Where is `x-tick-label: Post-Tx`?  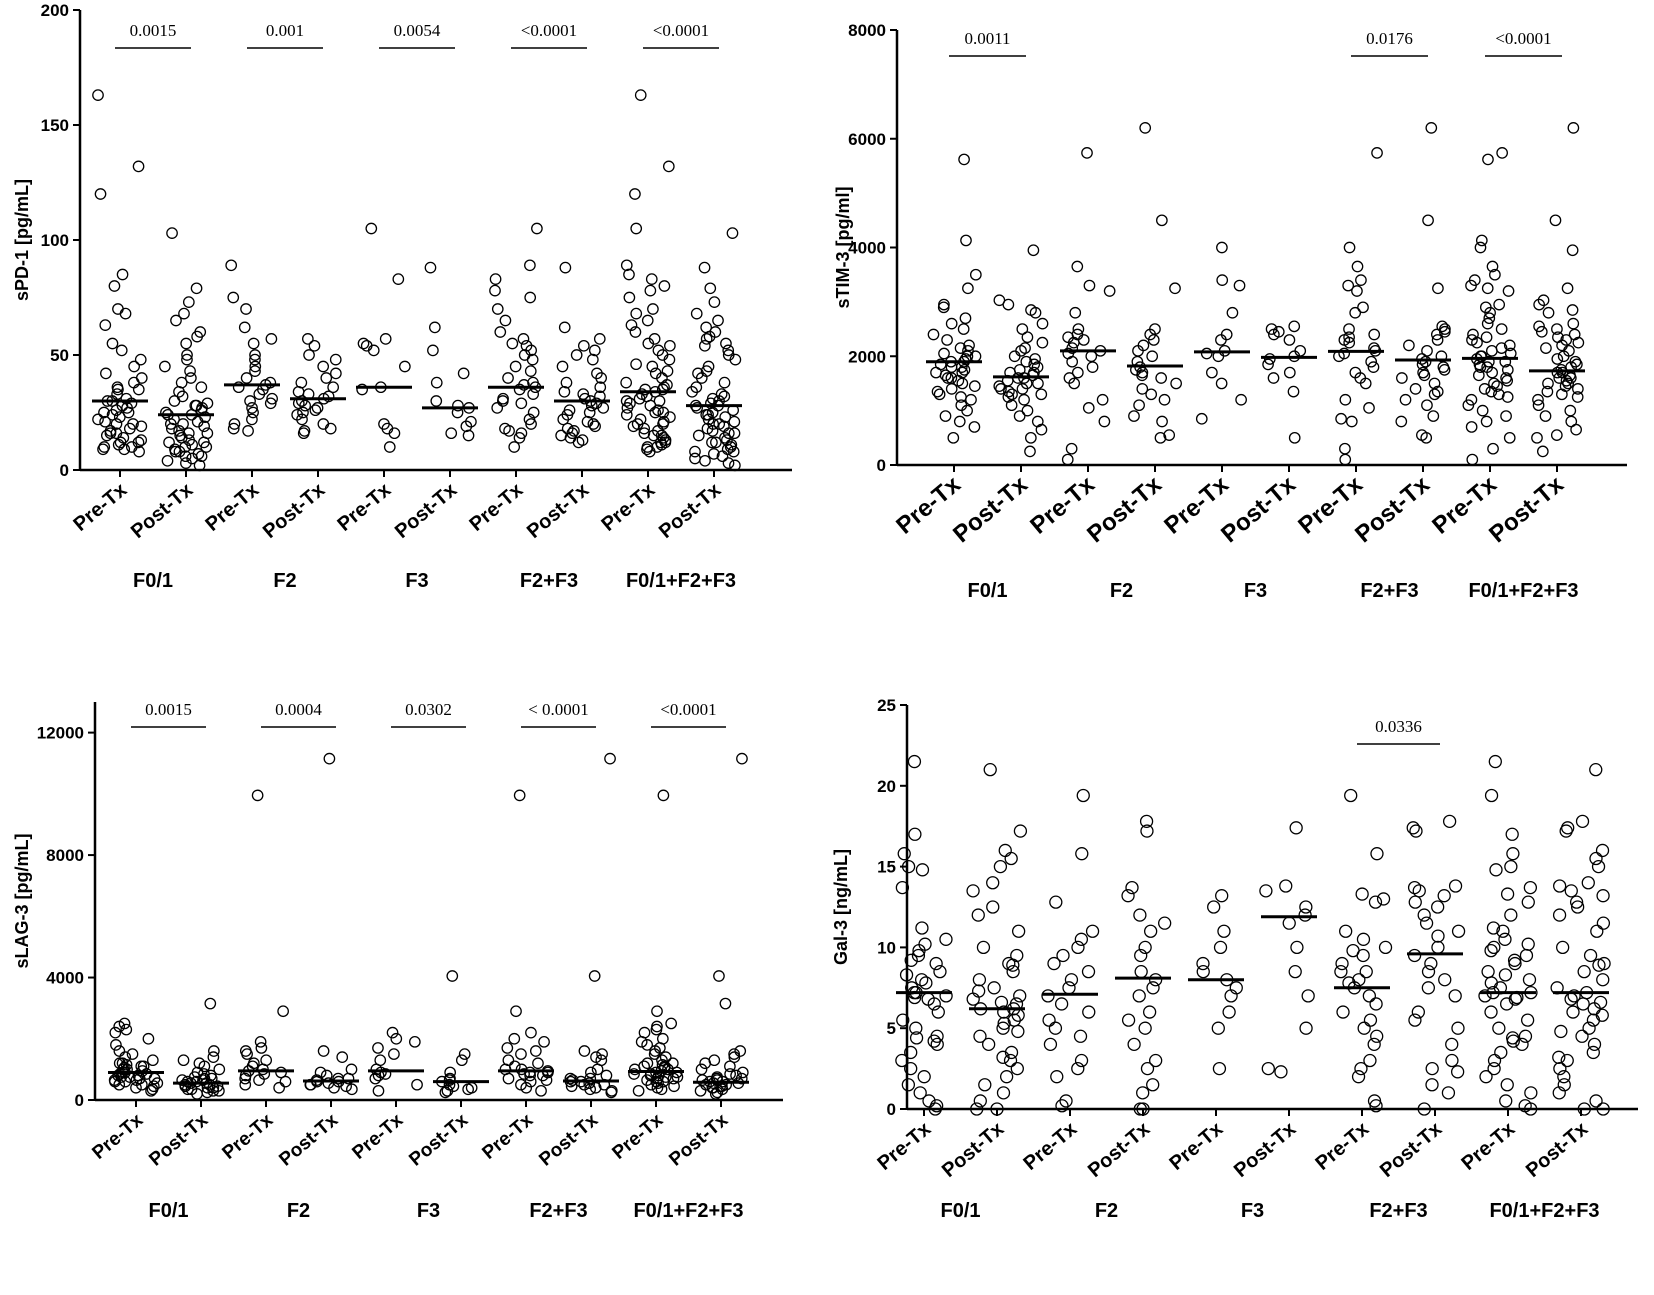 x-tick-label: Post-Tx is located at coordinates (1557, 1150).